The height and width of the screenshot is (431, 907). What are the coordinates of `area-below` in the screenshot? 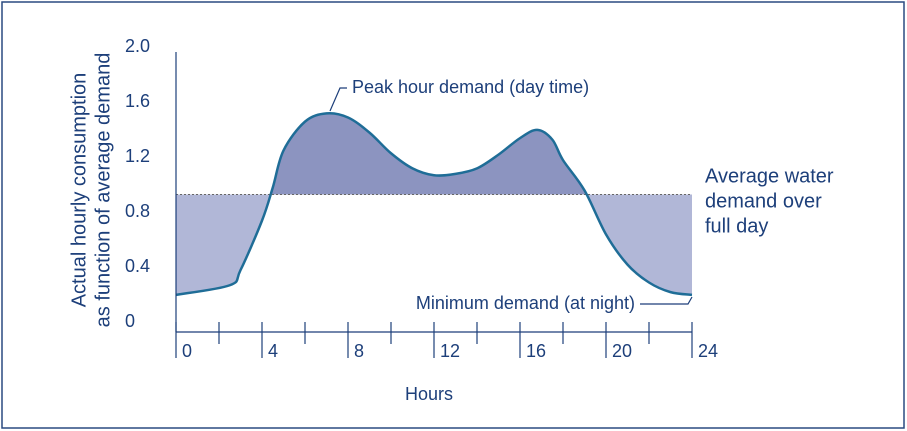 It's located at (434, 244).